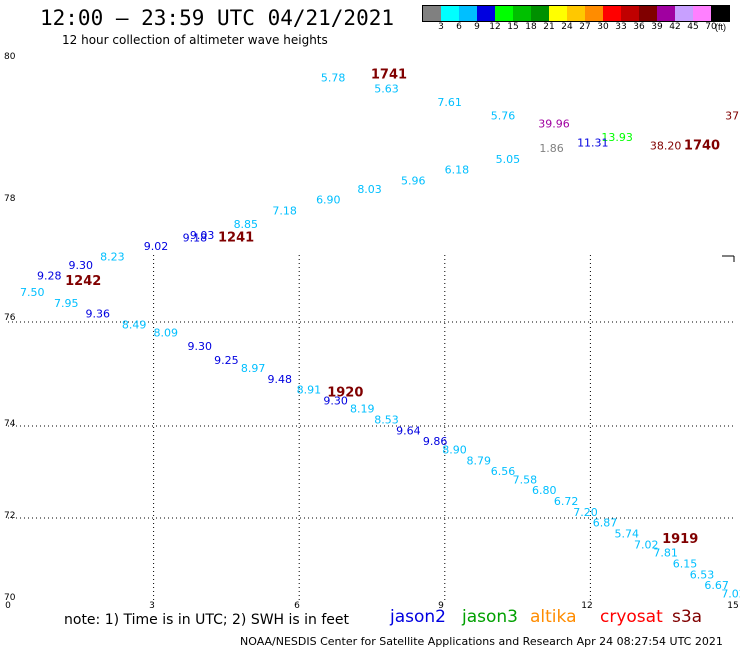 The image size is (740, 650). Describe the element at coordinates (631, 617) in the screenshot. I see `satellite-cryosat: cryosat` at that location.